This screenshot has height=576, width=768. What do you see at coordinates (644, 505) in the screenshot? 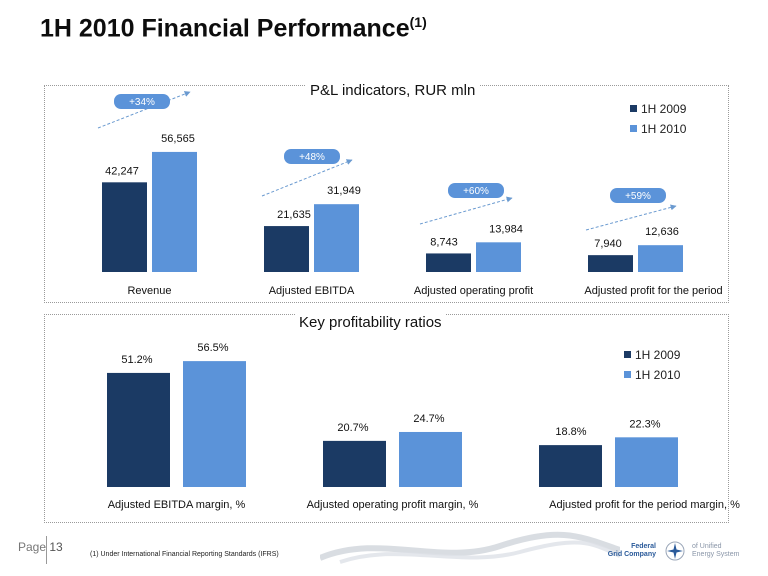
I see `category-label: Adjusted profit for the period margin, %` at bounding box center [644, 505].